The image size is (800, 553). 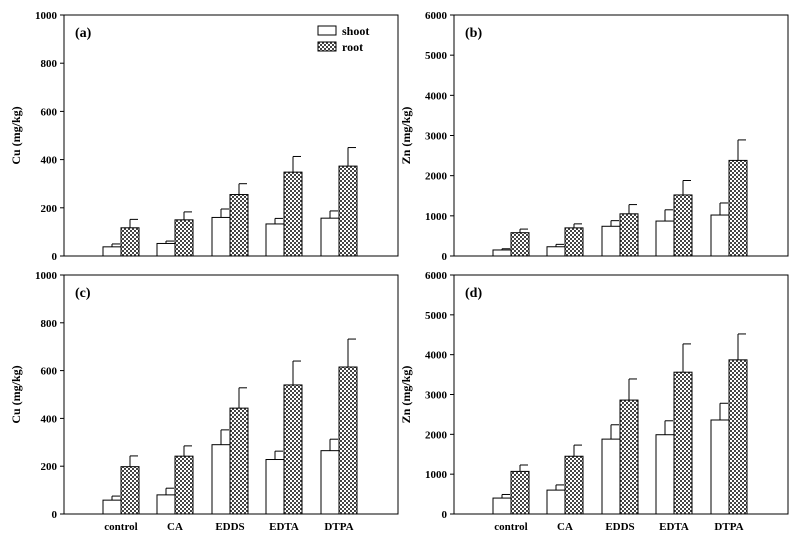 What do you see at coordinates (355, 31) in the screenshot?
I see `legend-label-shoot: shoot` at bounding box center [355, 31].